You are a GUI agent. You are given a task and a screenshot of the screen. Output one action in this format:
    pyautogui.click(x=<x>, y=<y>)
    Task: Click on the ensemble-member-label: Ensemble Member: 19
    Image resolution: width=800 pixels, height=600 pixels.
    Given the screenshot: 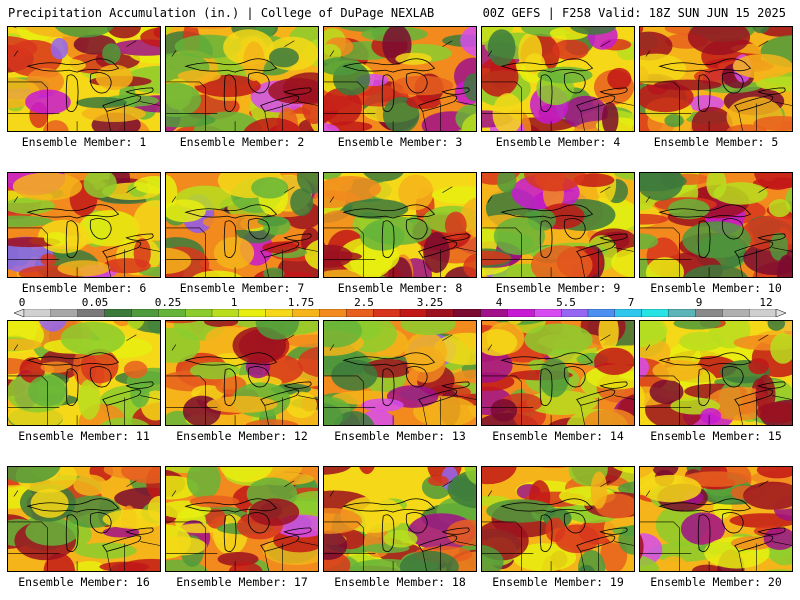 What is the action you would take?
    pyautogui.click(x=558, y=582)
    